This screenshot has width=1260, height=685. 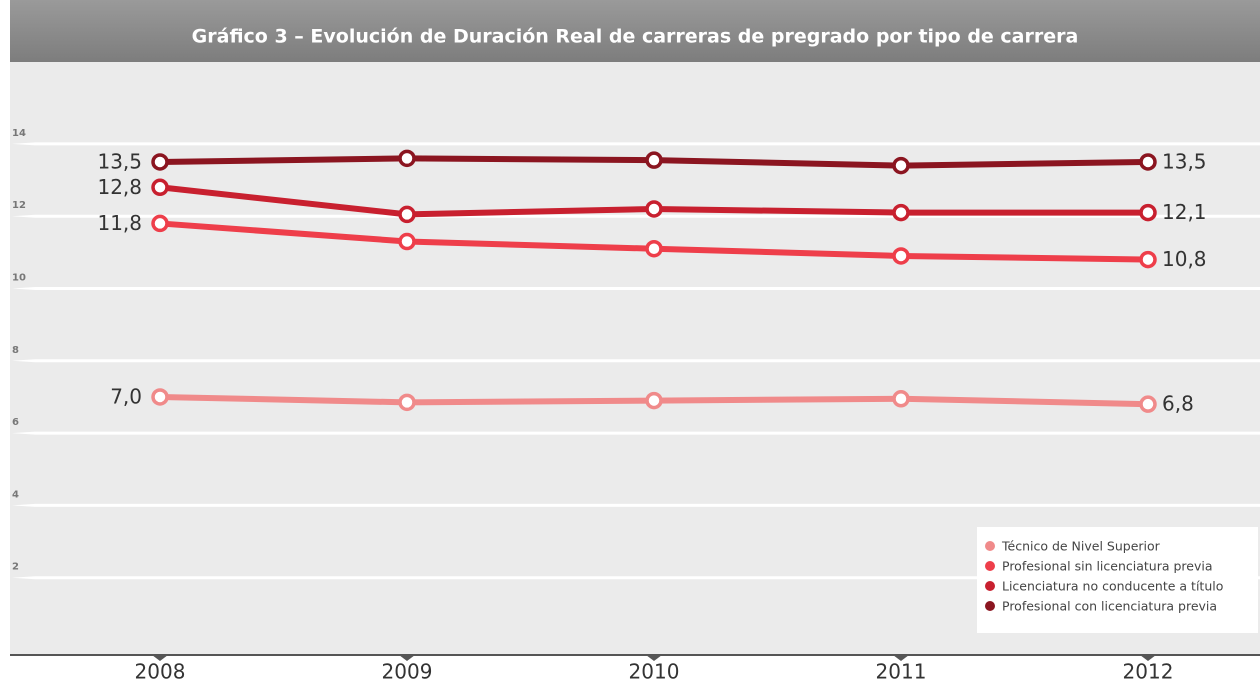 What do you see at coordinates (15, 422) in the screenshot?
I see `y-tick-label: 6` at bounding box center [15, 422].